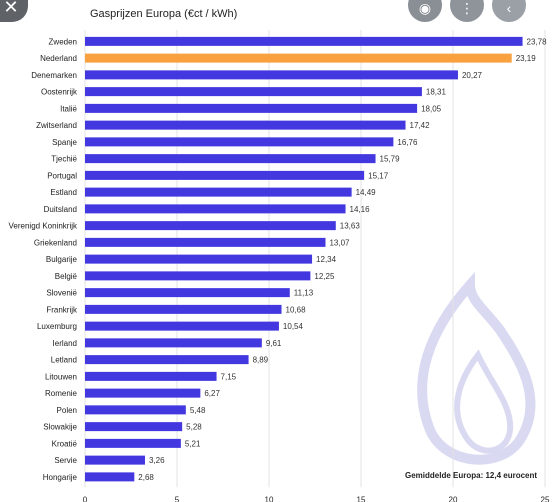 The width and height of the screenshot is (556, 502). Describe the element at coordinates (293, 326) in the screenshot. I see `value-label: 10,54` at that location.